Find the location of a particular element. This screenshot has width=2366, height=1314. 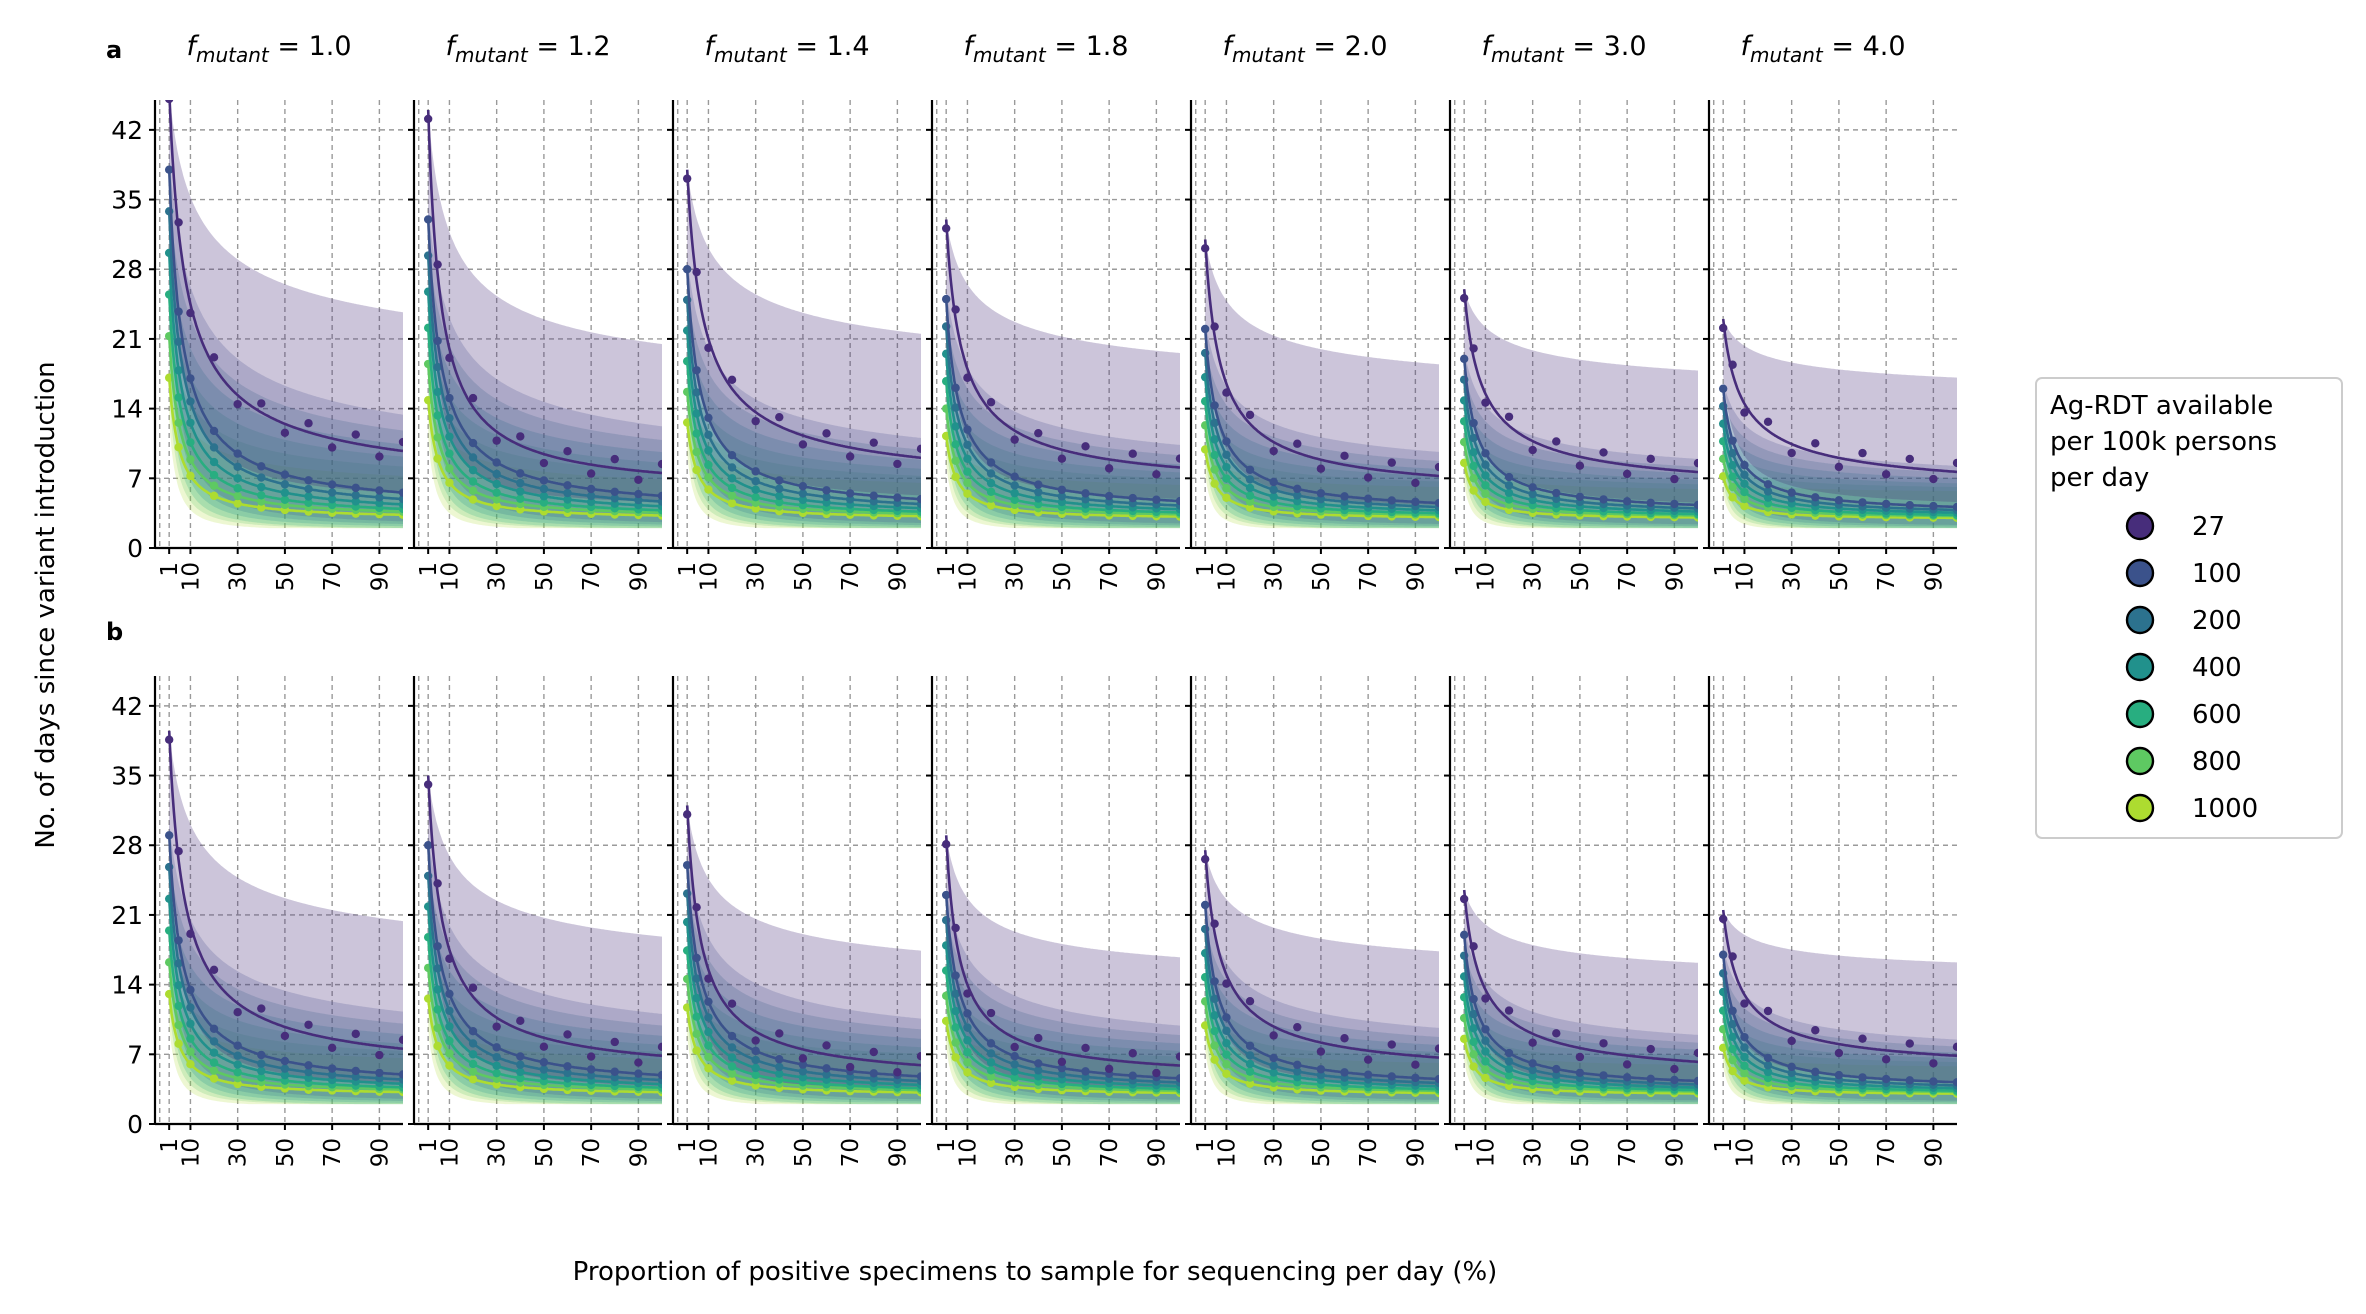

y-tick-label: 14 is located at coordinates (127, 985).